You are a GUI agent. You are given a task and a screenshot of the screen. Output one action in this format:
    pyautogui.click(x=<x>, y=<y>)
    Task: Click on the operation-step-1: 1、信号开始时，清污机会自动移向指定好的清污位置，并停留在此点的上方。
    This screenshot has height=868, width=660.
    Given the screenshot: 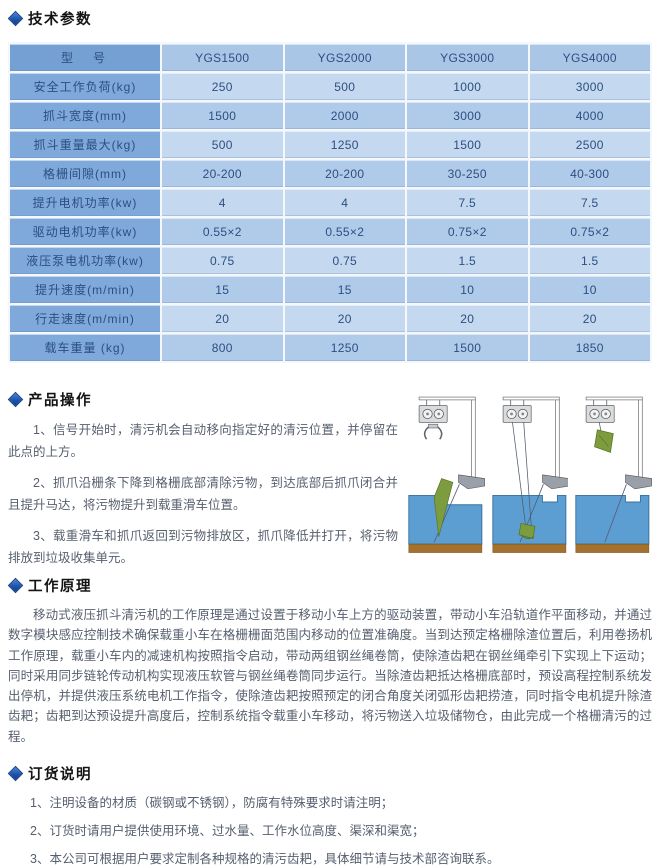 What is the action you would take?
    pyautogui.click(x=203, y=441)
    